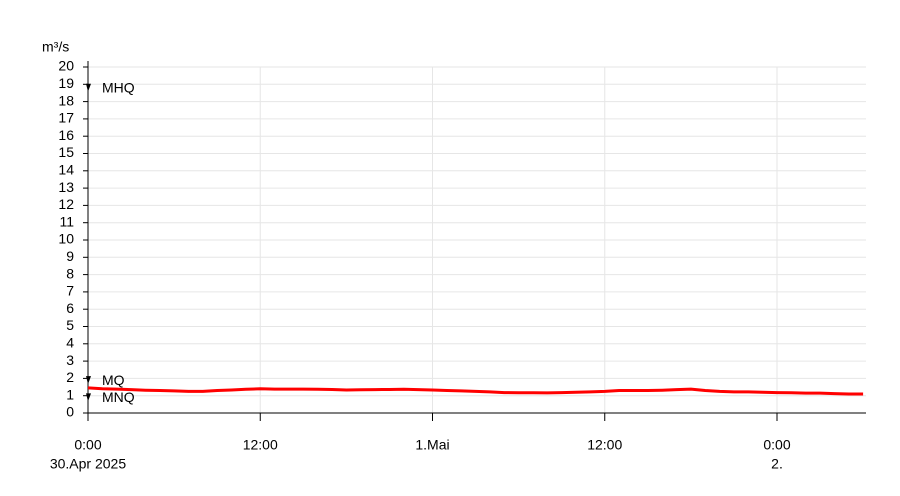 This screenshot has height=496, width=900. Describe the element at coordinates (70, 394) in the screenshot. I see `y-tick-label: 1` at that location.